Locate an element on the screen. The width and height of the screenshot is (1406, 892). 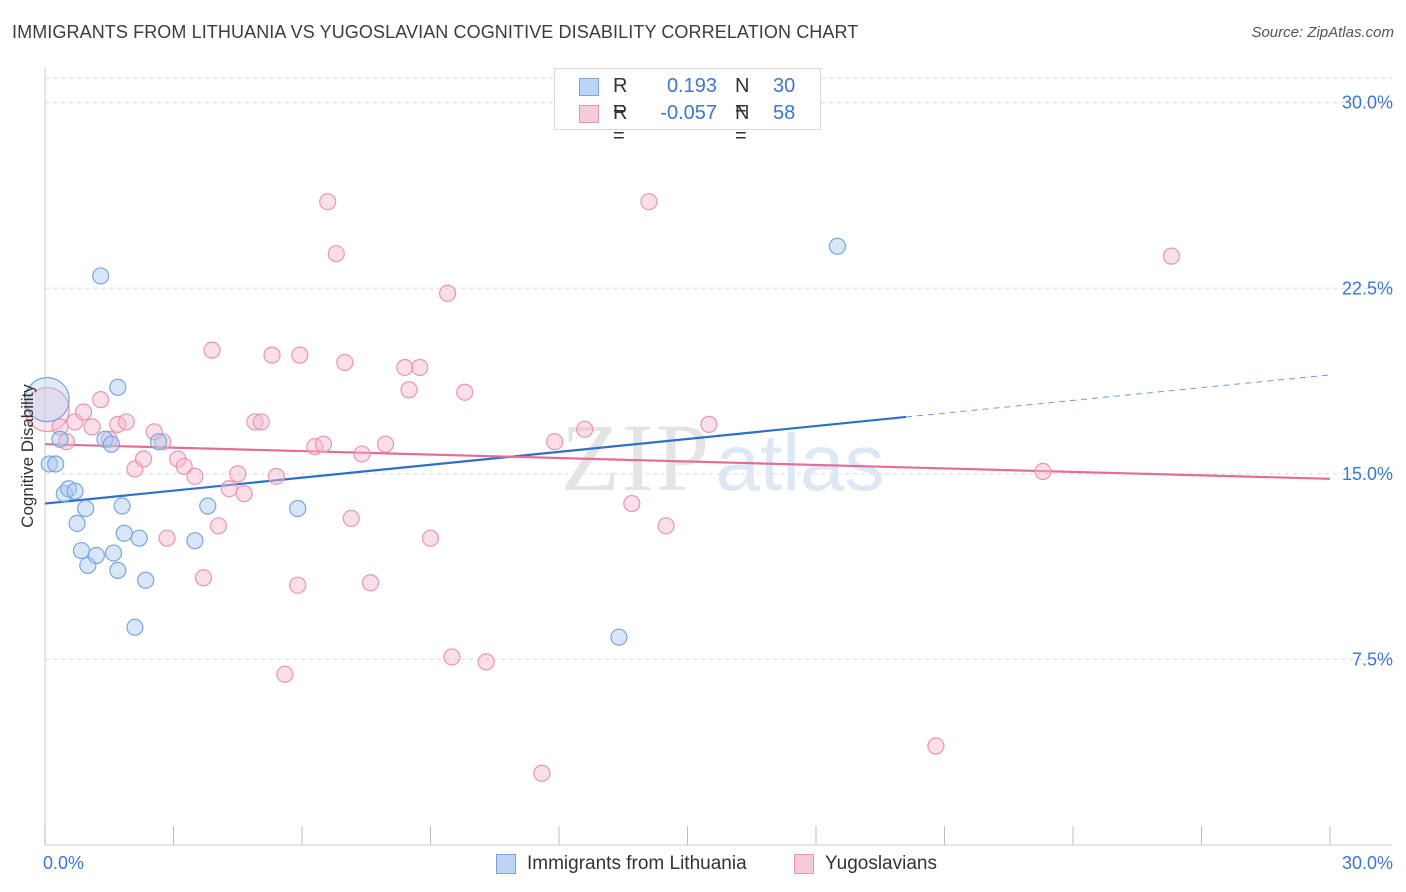
x-tick-label: 30.0% is located at coordinates (1367, 863).